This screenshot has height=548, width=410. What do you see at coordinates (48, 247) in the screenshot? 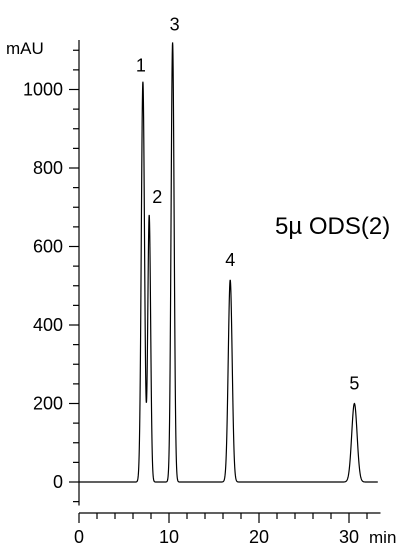
I see `y-tick-label: 600` at bounding box center [48, 247].